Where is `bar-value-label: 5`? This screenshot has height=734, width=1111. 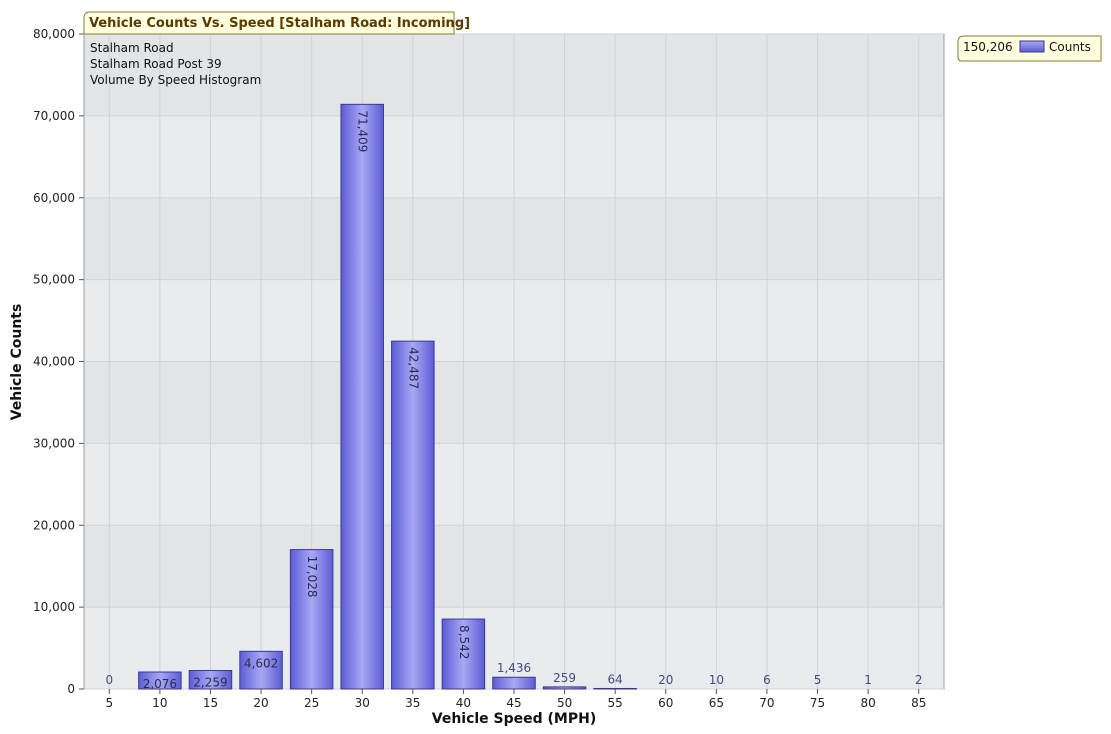
bar-value-label: 5 is located at coordinates (818, 680).